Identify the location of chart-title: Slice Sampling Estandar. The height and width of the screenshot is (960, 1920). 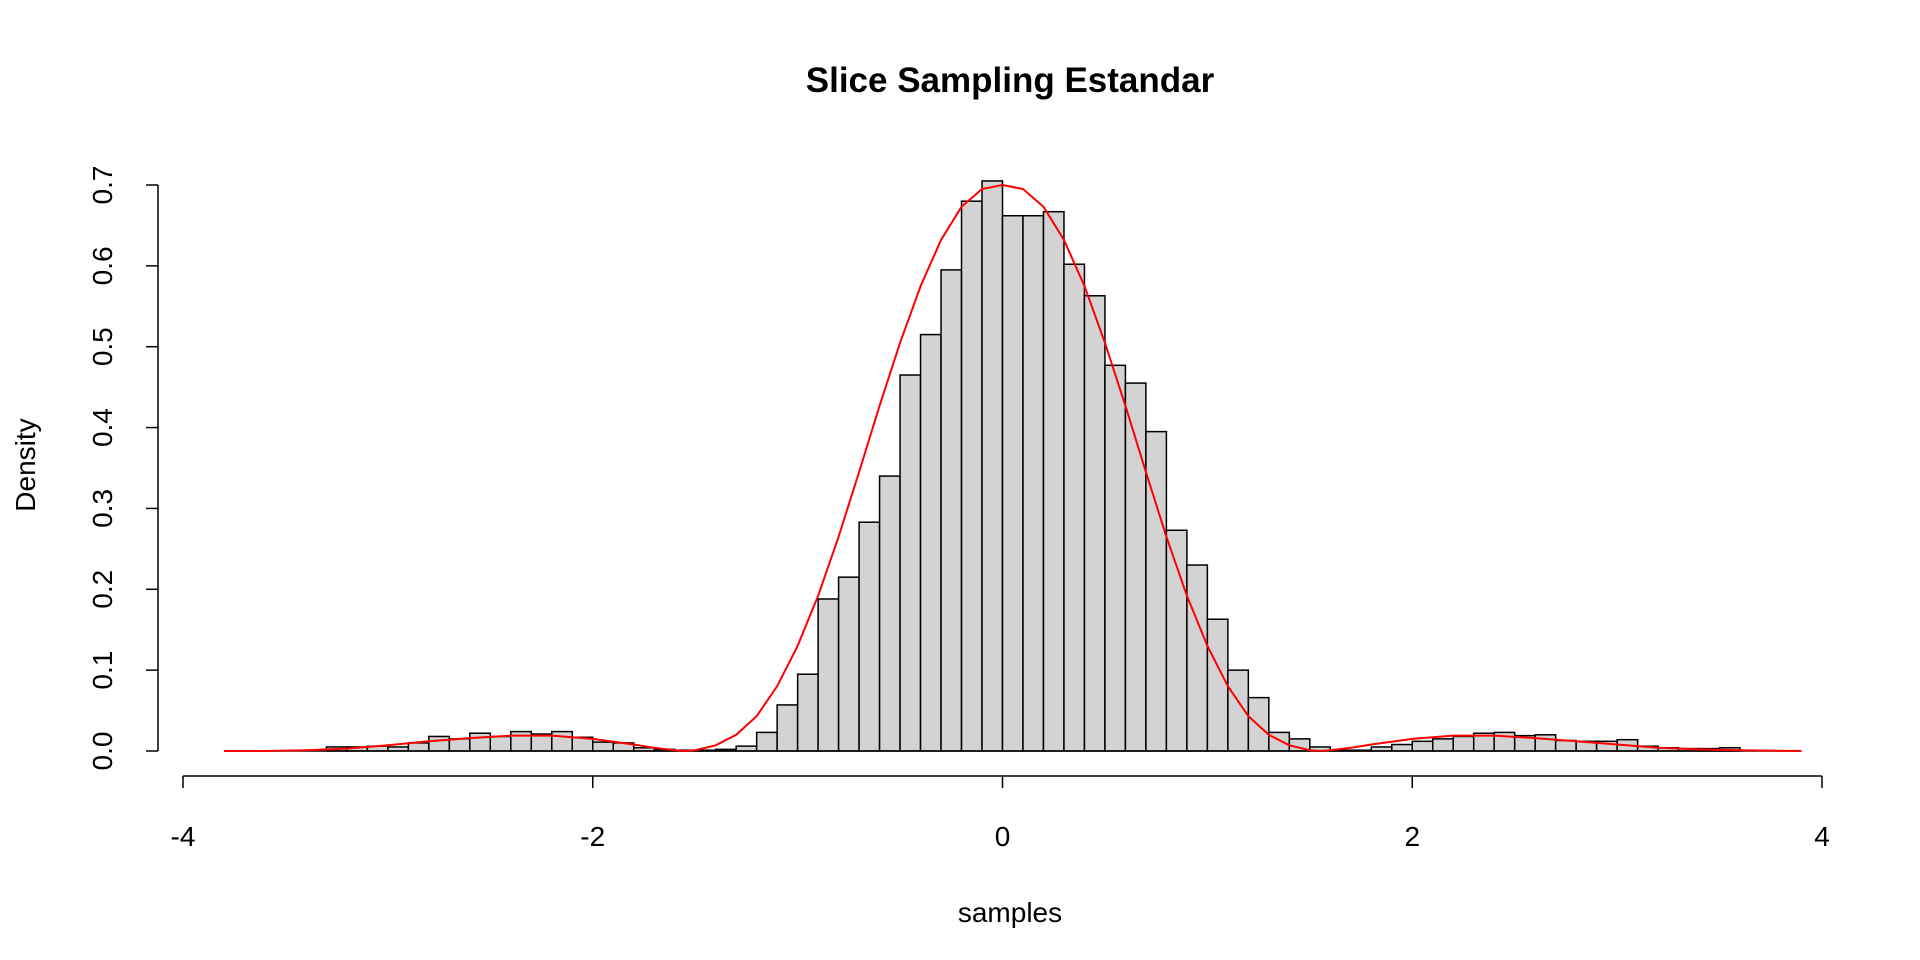
(1010, 80).